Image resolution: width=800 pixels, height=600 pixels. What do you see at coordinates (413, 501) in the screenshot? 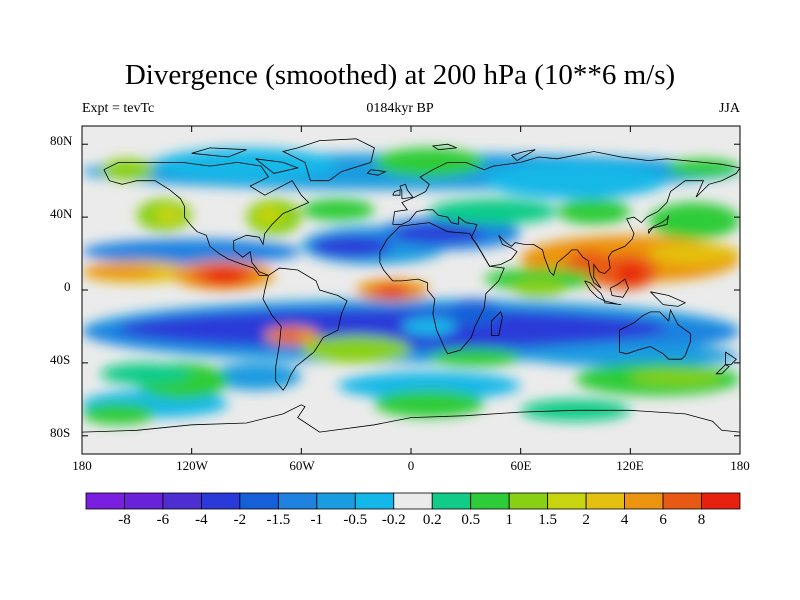
I see `colorbar` at bounding box center [413, 501].